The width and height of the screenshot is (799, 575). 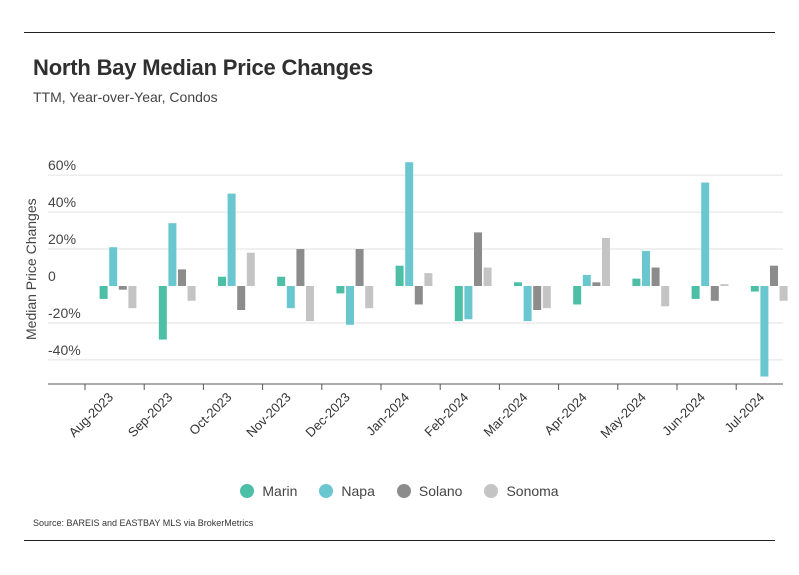 I want to click on y-tick-label: -20%, so click(x=64, y=313).